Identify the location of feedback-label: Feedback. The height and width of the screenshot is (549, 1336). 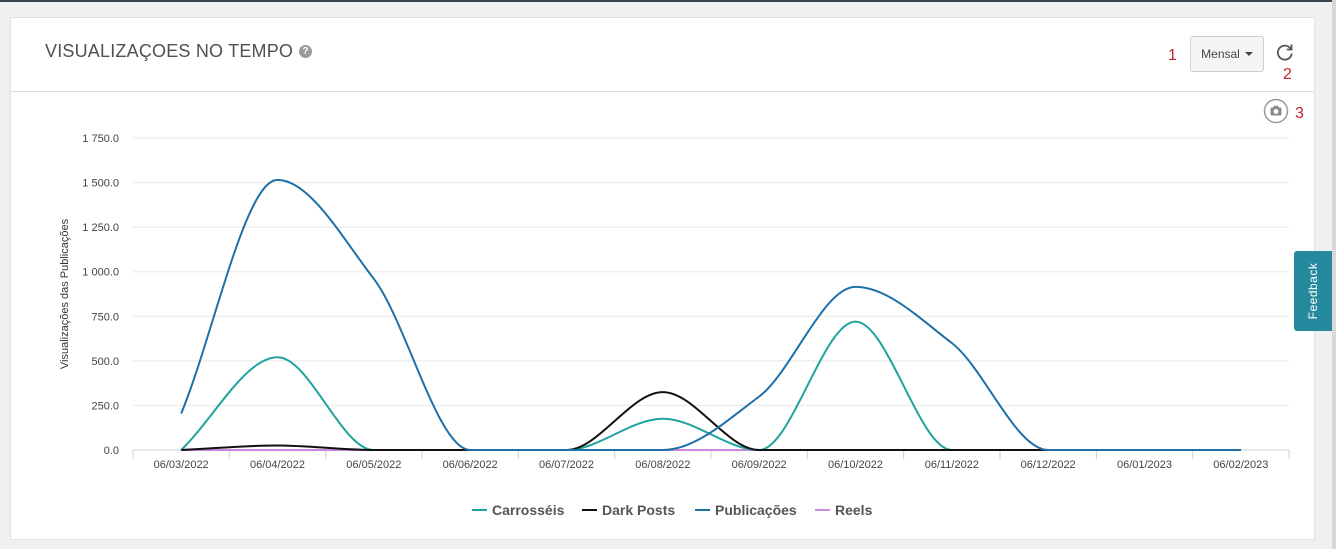
(1313, 291).